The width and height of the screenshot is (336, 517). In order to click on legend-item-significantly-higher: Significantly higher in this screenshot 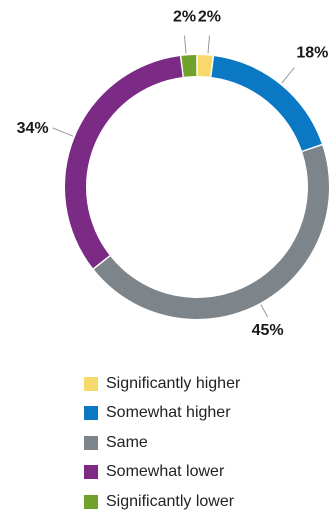, I will do `click(162, 384)`.